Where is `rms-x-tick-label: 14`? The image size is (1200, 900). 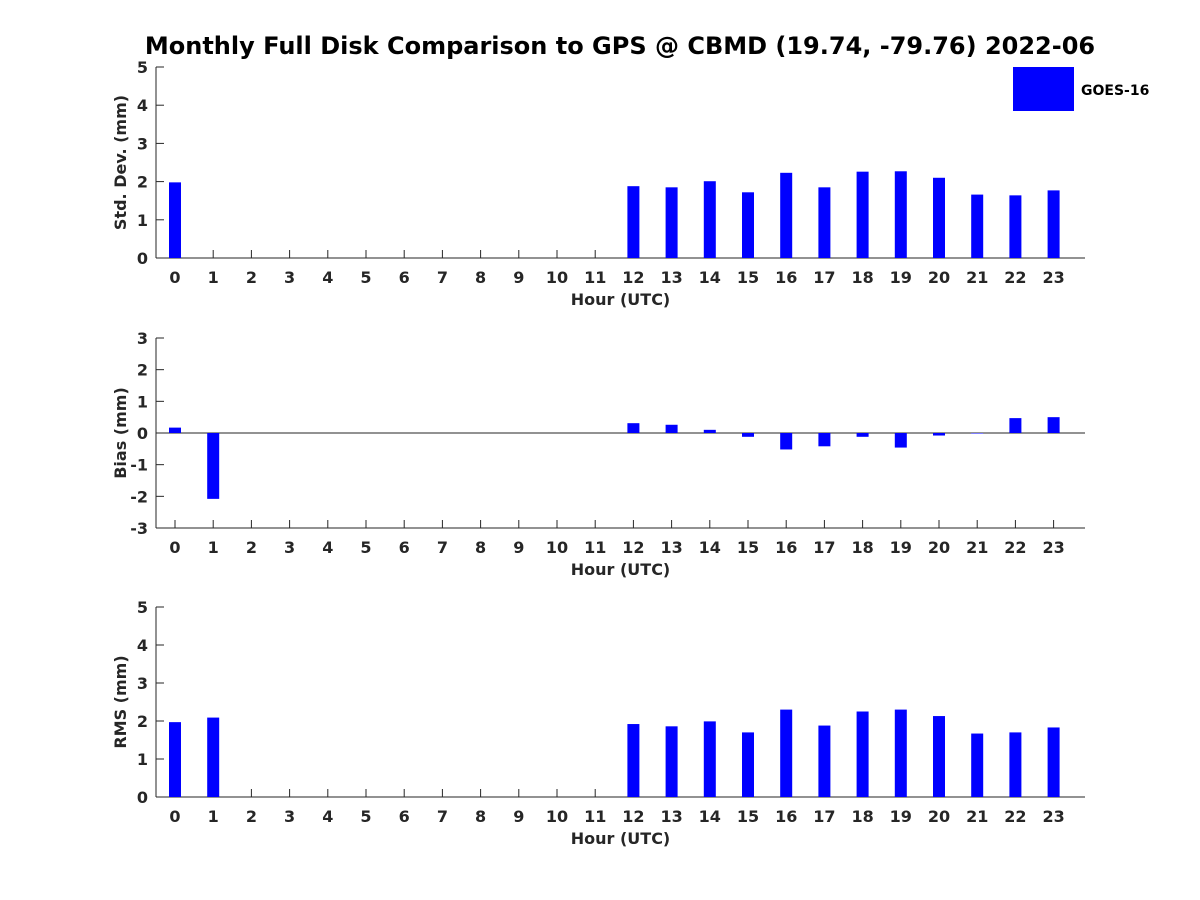 rms-x-tick-label: 14 is located at coordinates (710, 816).